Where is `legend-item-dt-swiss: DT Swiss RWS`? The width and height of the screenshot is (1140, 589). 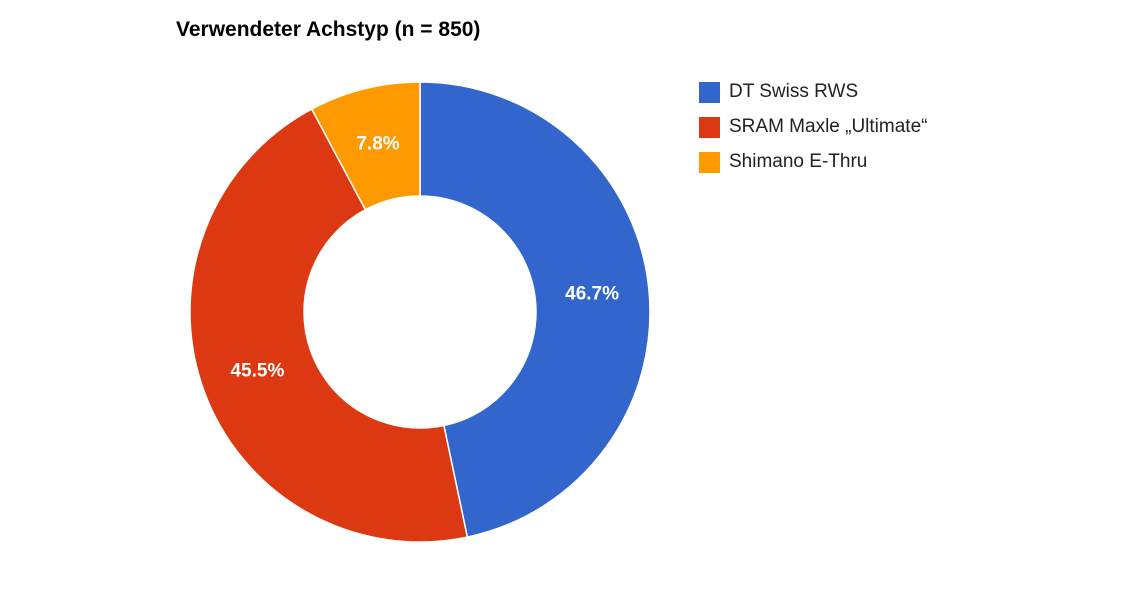
legend-item-dt-swiss: DT Swiss RWS is located at coordinates (813, 92).